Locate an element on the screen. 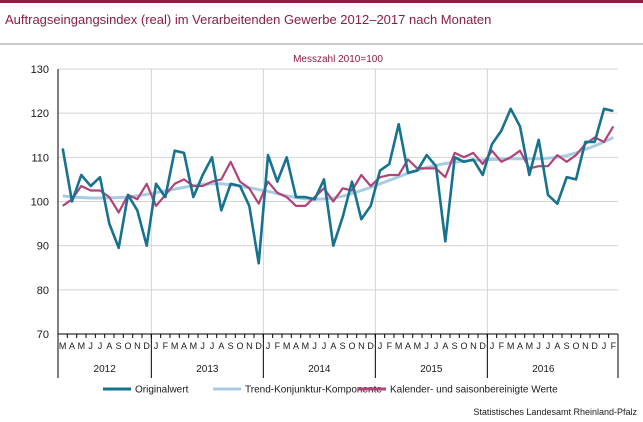 The width and height of the screenshot is (643, 422). header-divider is located at coordinates (321, 44).